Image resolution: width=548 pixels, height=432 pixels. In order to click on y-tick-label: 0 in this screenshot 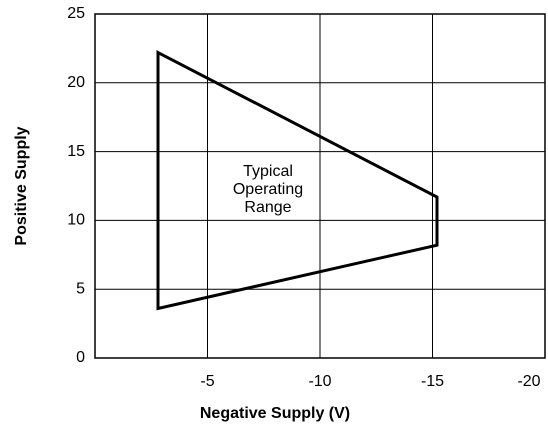, I will do `click(80, 357)`.